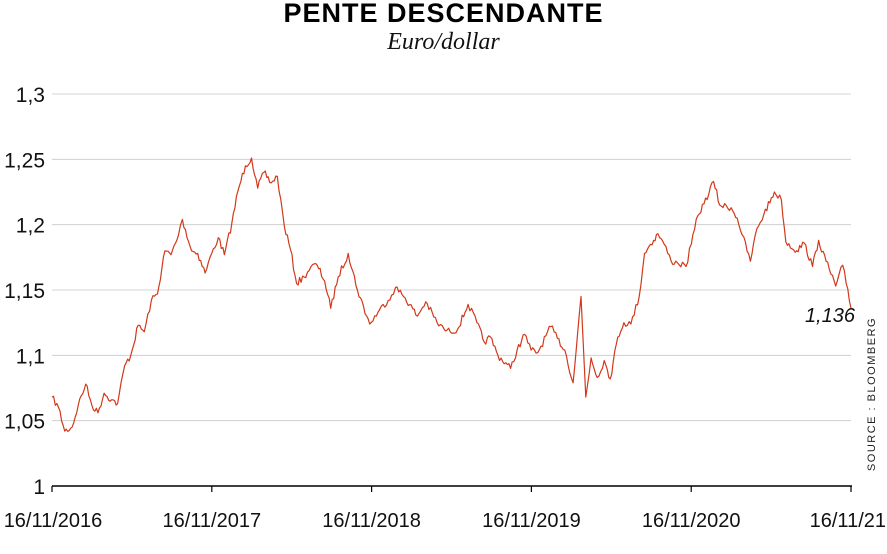  What do you see at coordinates (371, 521) in the screenshot?
I see `x-tick-label: 16/11/2018` at bounding box center [371, 521].